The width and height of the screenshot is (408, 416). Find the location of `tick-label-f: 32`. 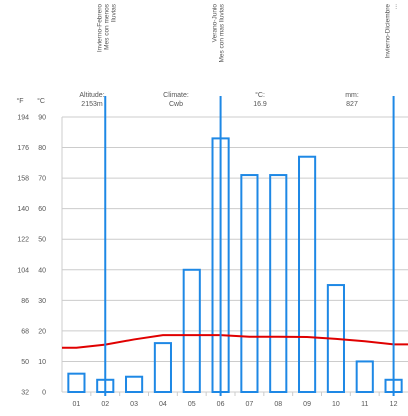

tick-label-f: 32 is located at coordinates (25, 393).